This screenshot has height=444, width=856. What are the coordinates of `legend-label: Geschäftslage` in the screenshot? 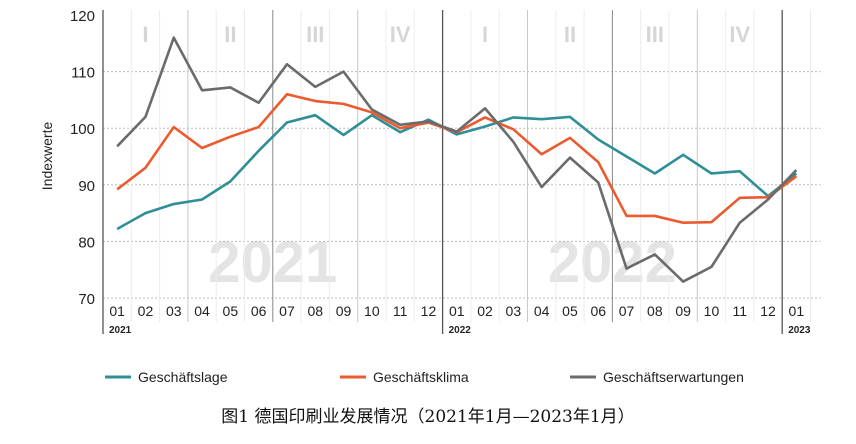 It's located at (183, 377).